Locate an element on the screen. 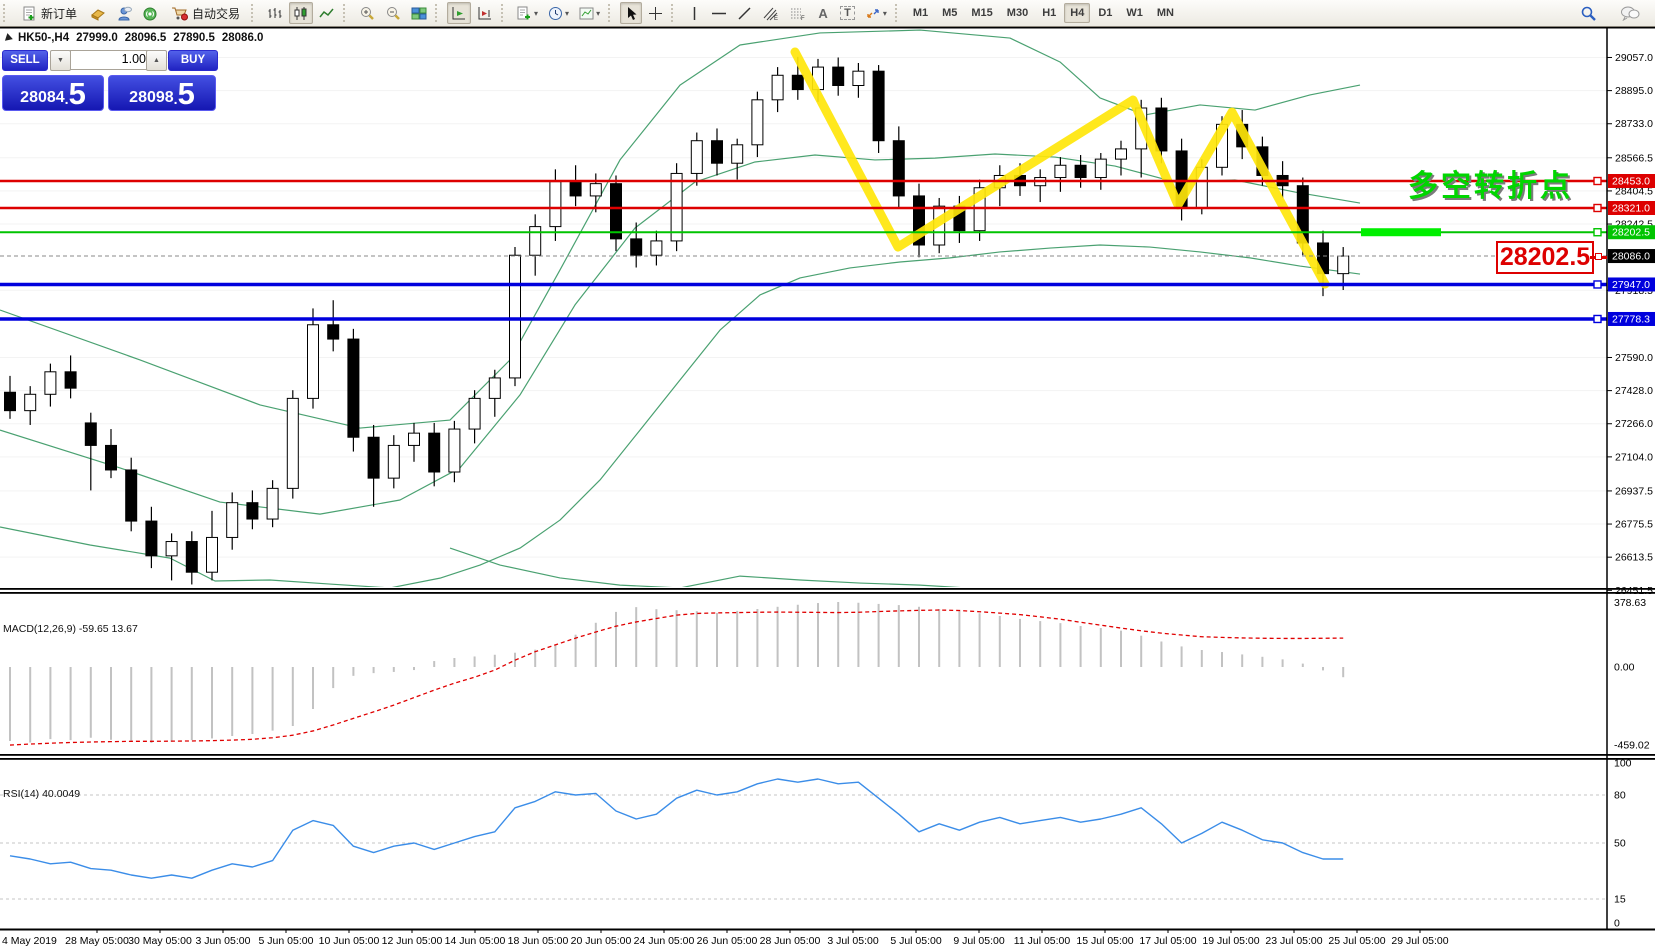 This screenshot has width=1655, height=951. new-order-button: 新订单 is located at coordinates (49, 13).